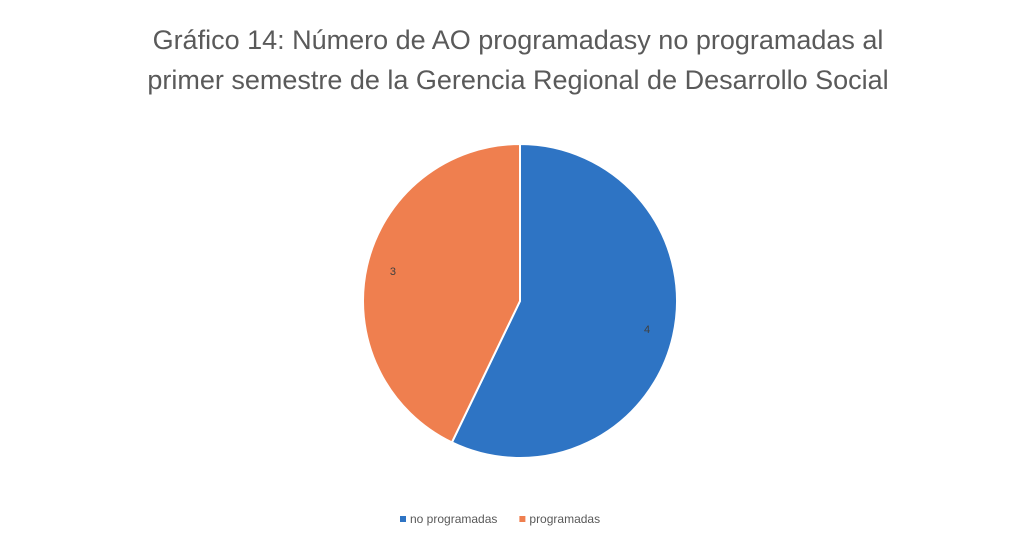  Describe the element at coordinates (647, 330) in the screenshot. I see `data-label: 4` at that location.